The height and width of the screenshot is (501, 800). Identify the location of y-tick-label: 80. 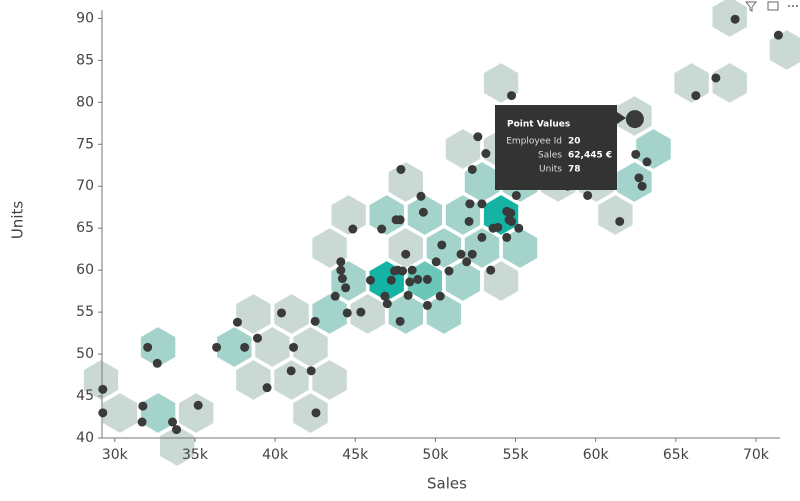
(85, 102).